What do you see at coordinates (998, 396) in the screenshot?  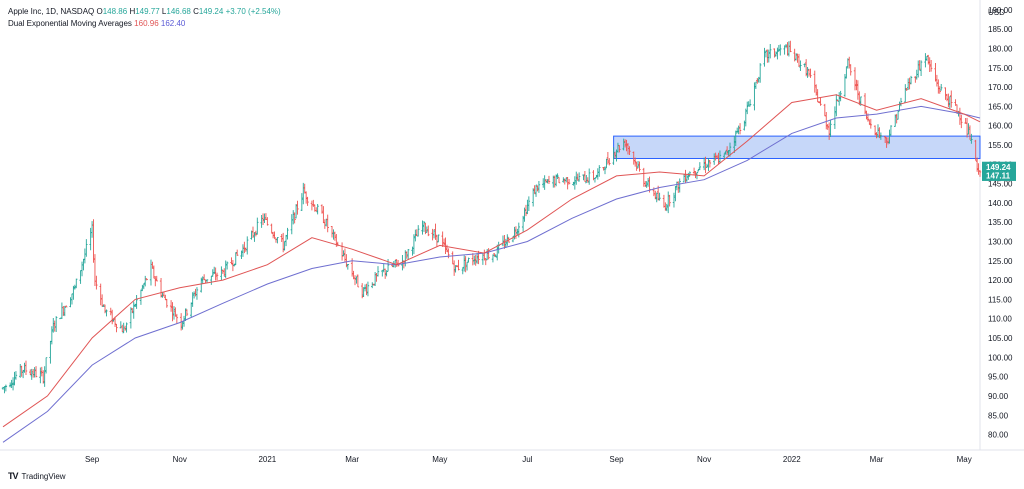 I see `y-tick-label: 90.00` at bounding box center [998, 396].